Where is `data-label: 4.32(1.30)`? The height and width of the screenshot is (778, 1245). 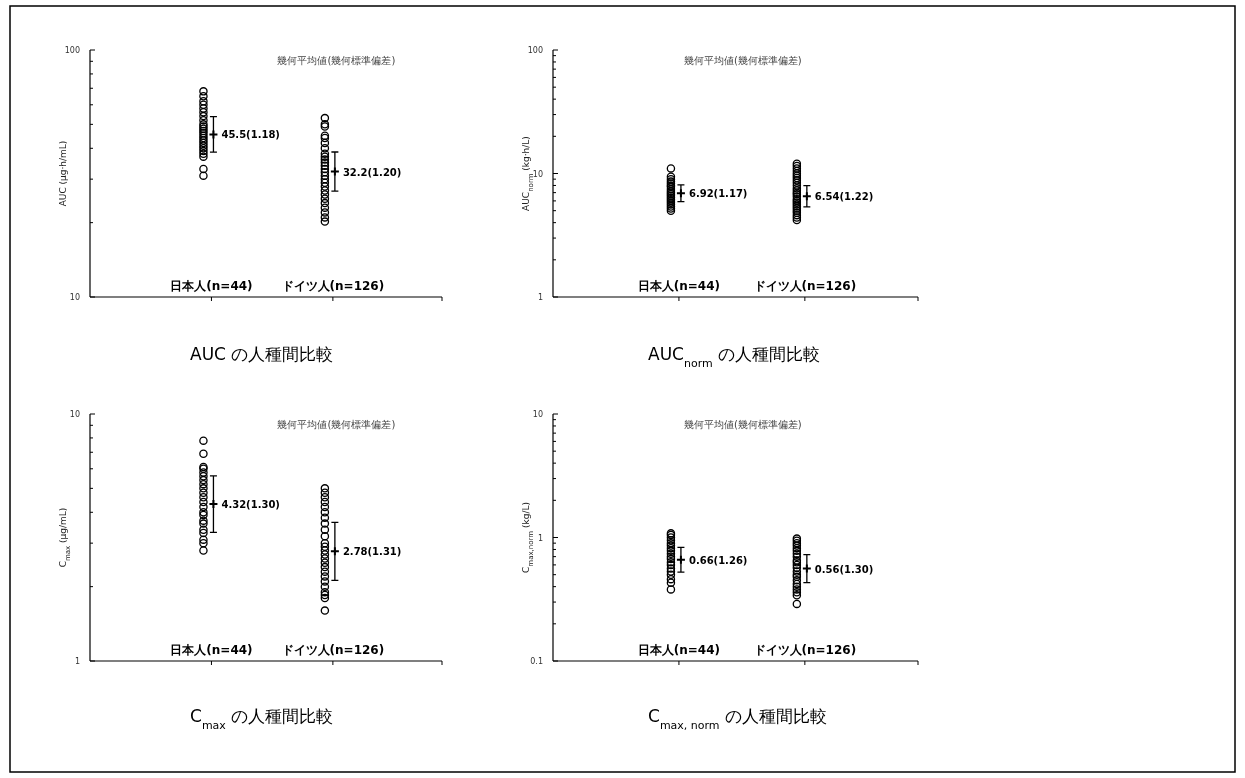
data-label: 4.32(1.30) is located at coordinates (250, 505).